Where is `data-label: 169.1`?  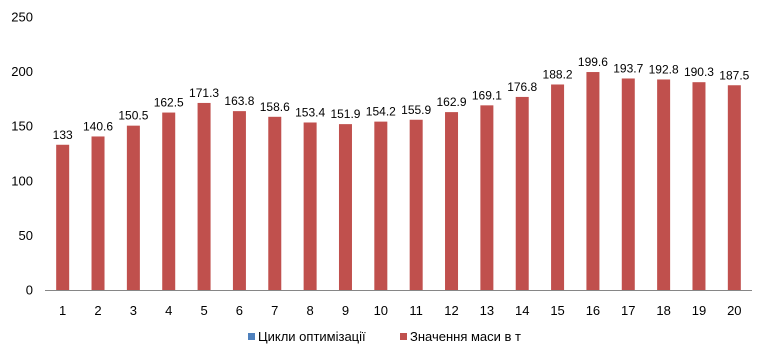 data-label: 169.1 is located at coordinates (487, 95).